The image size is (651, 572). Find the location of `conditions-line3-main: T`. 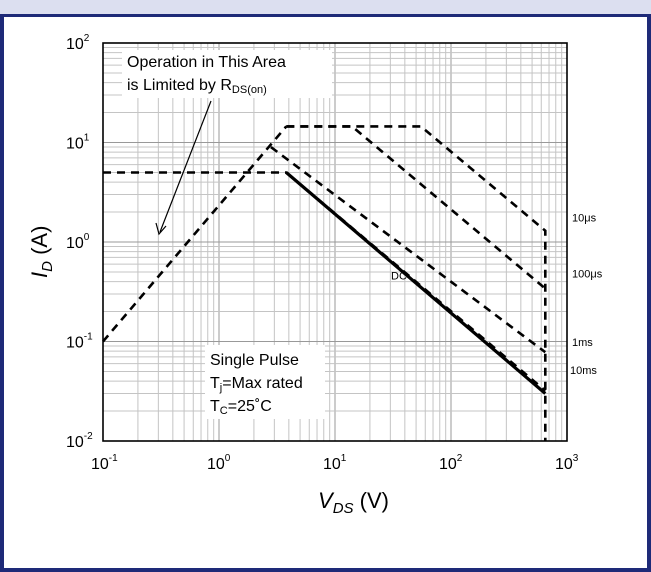

conditions-line3-main: T is located at coordinates (215, 406).